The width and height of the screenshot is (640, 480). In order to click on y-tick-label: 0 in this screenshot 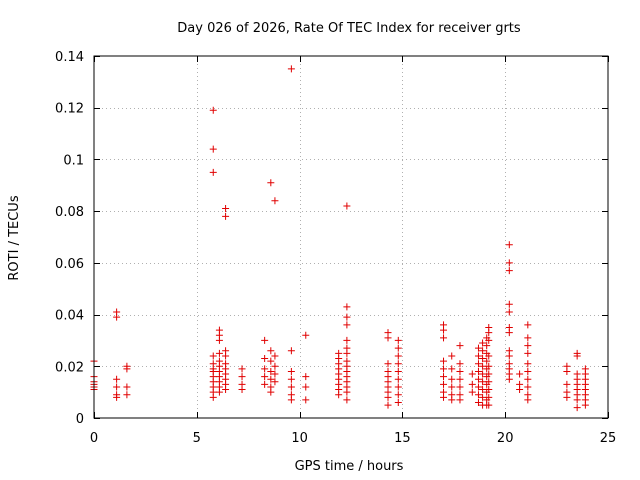, I will do `click(80, 419)`.